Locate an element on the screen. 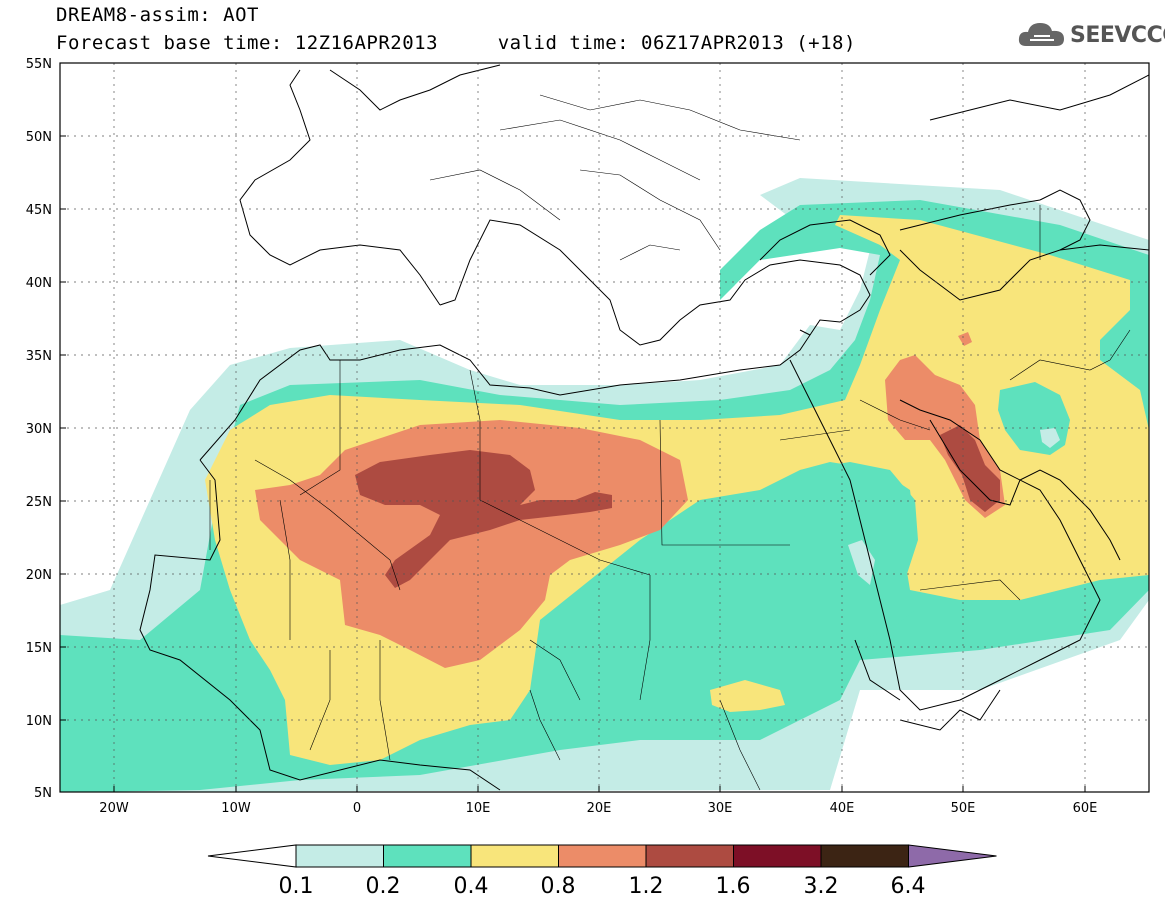 This screenshot has width=1165, height=905. lon-label: 40E is located at coordinates (842, 808).